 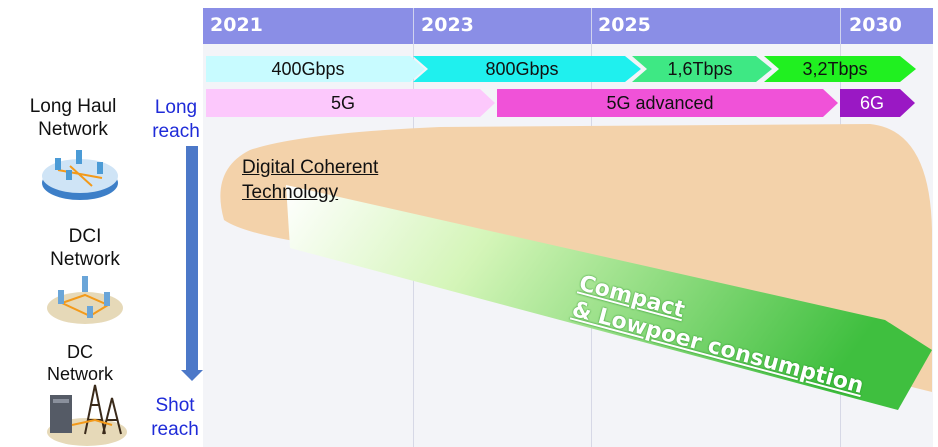 I want to click on capacity-arrow-3-2t, so click(x=840, y=69).